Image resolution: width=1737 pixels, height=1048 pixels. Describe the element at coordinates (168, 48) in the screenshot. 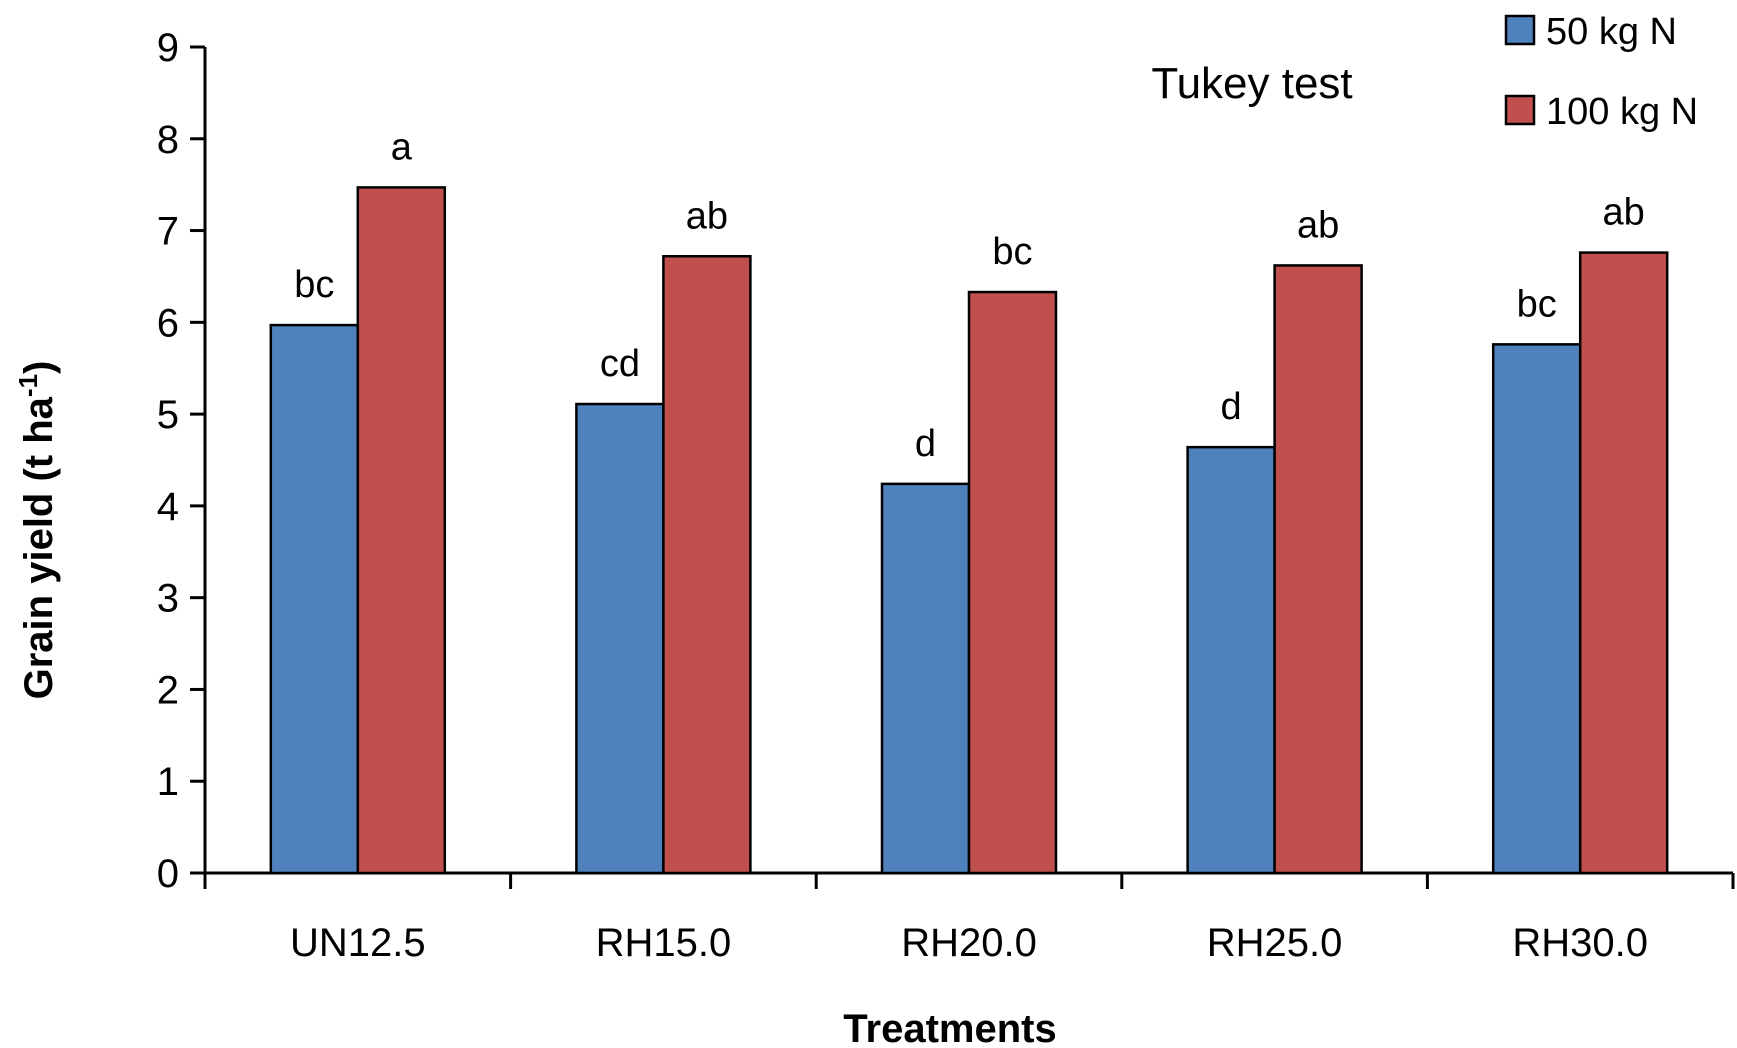

I see `y-tick-label: 9` at that location.